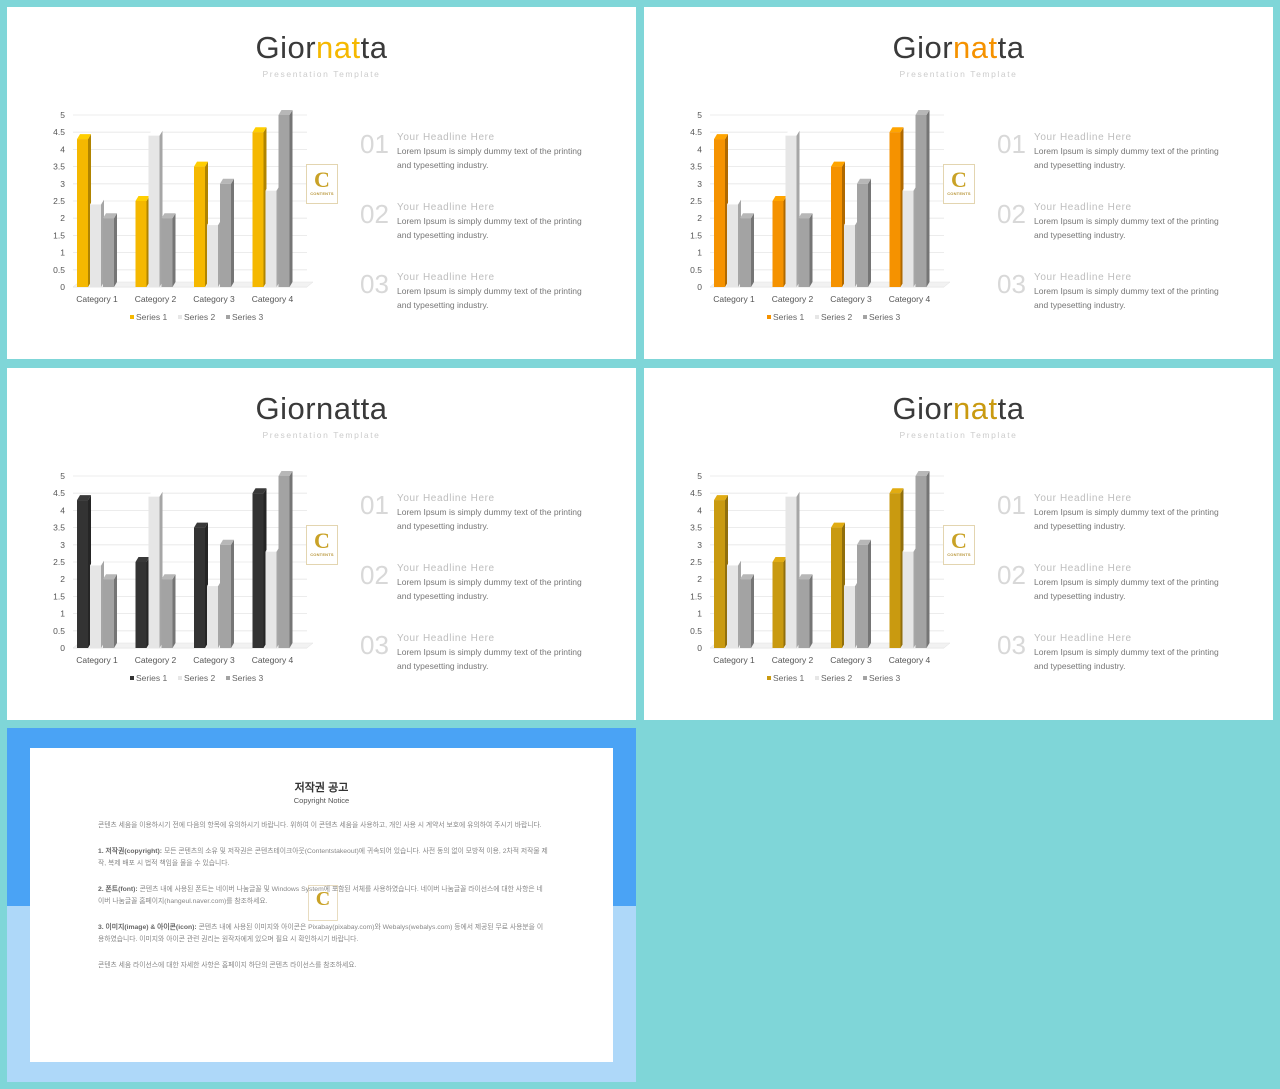 Image resolution: width=1280 pixels, height=1089 pixels. What do you see at coordinates (321, 800) in the screenshot?
I see `notice-subtitle: Copyright Notice` at bounding box center [321, 800].